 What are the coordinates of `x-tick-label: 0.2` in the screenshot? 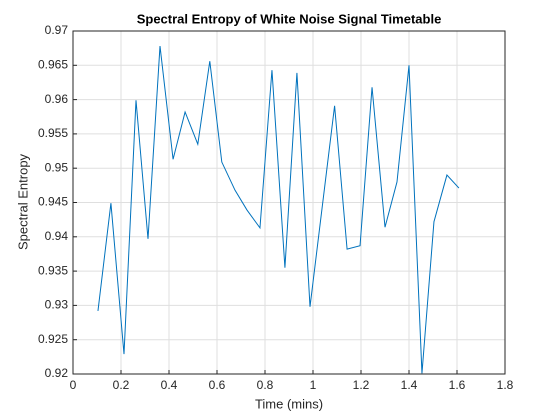 It's located at (121, 385).